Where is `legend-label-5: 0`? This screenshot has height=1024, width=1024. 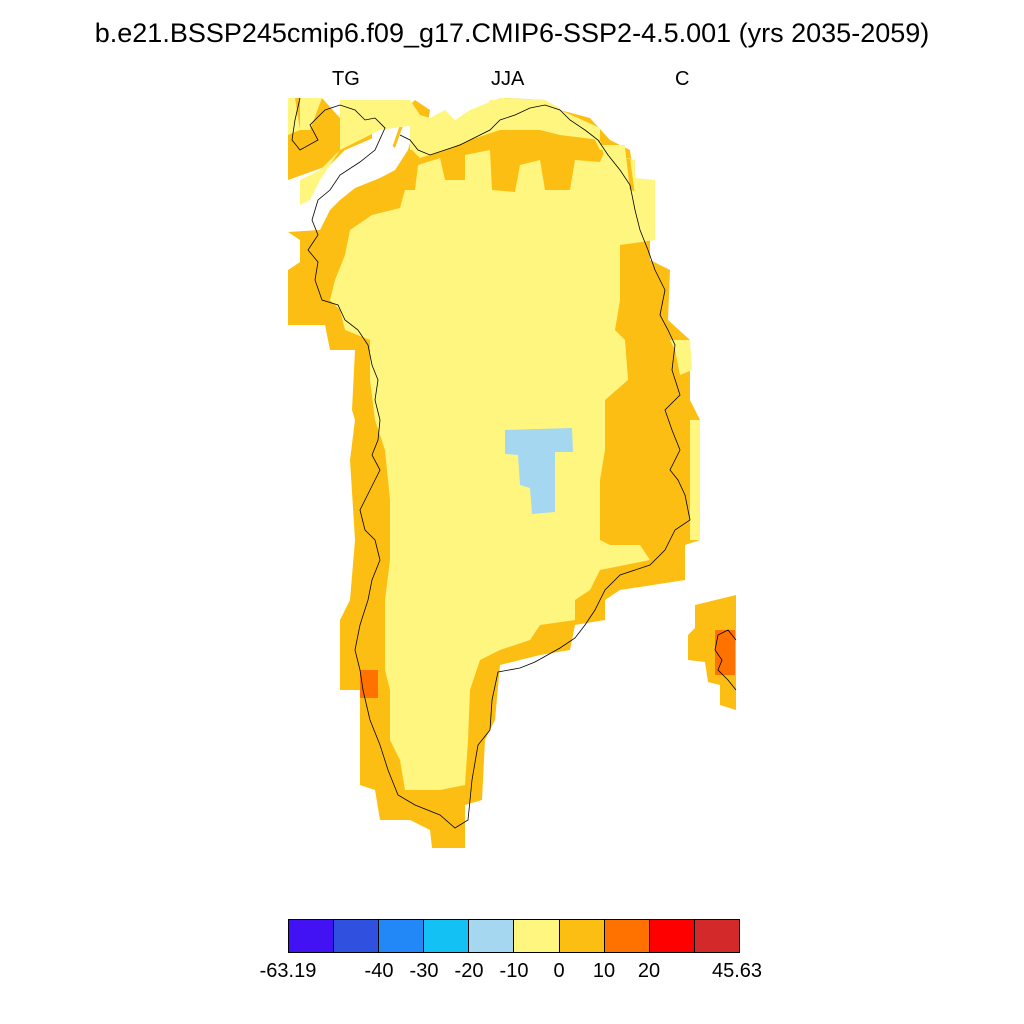
legend-label-5: 0 is located at coordinates (559, 971).